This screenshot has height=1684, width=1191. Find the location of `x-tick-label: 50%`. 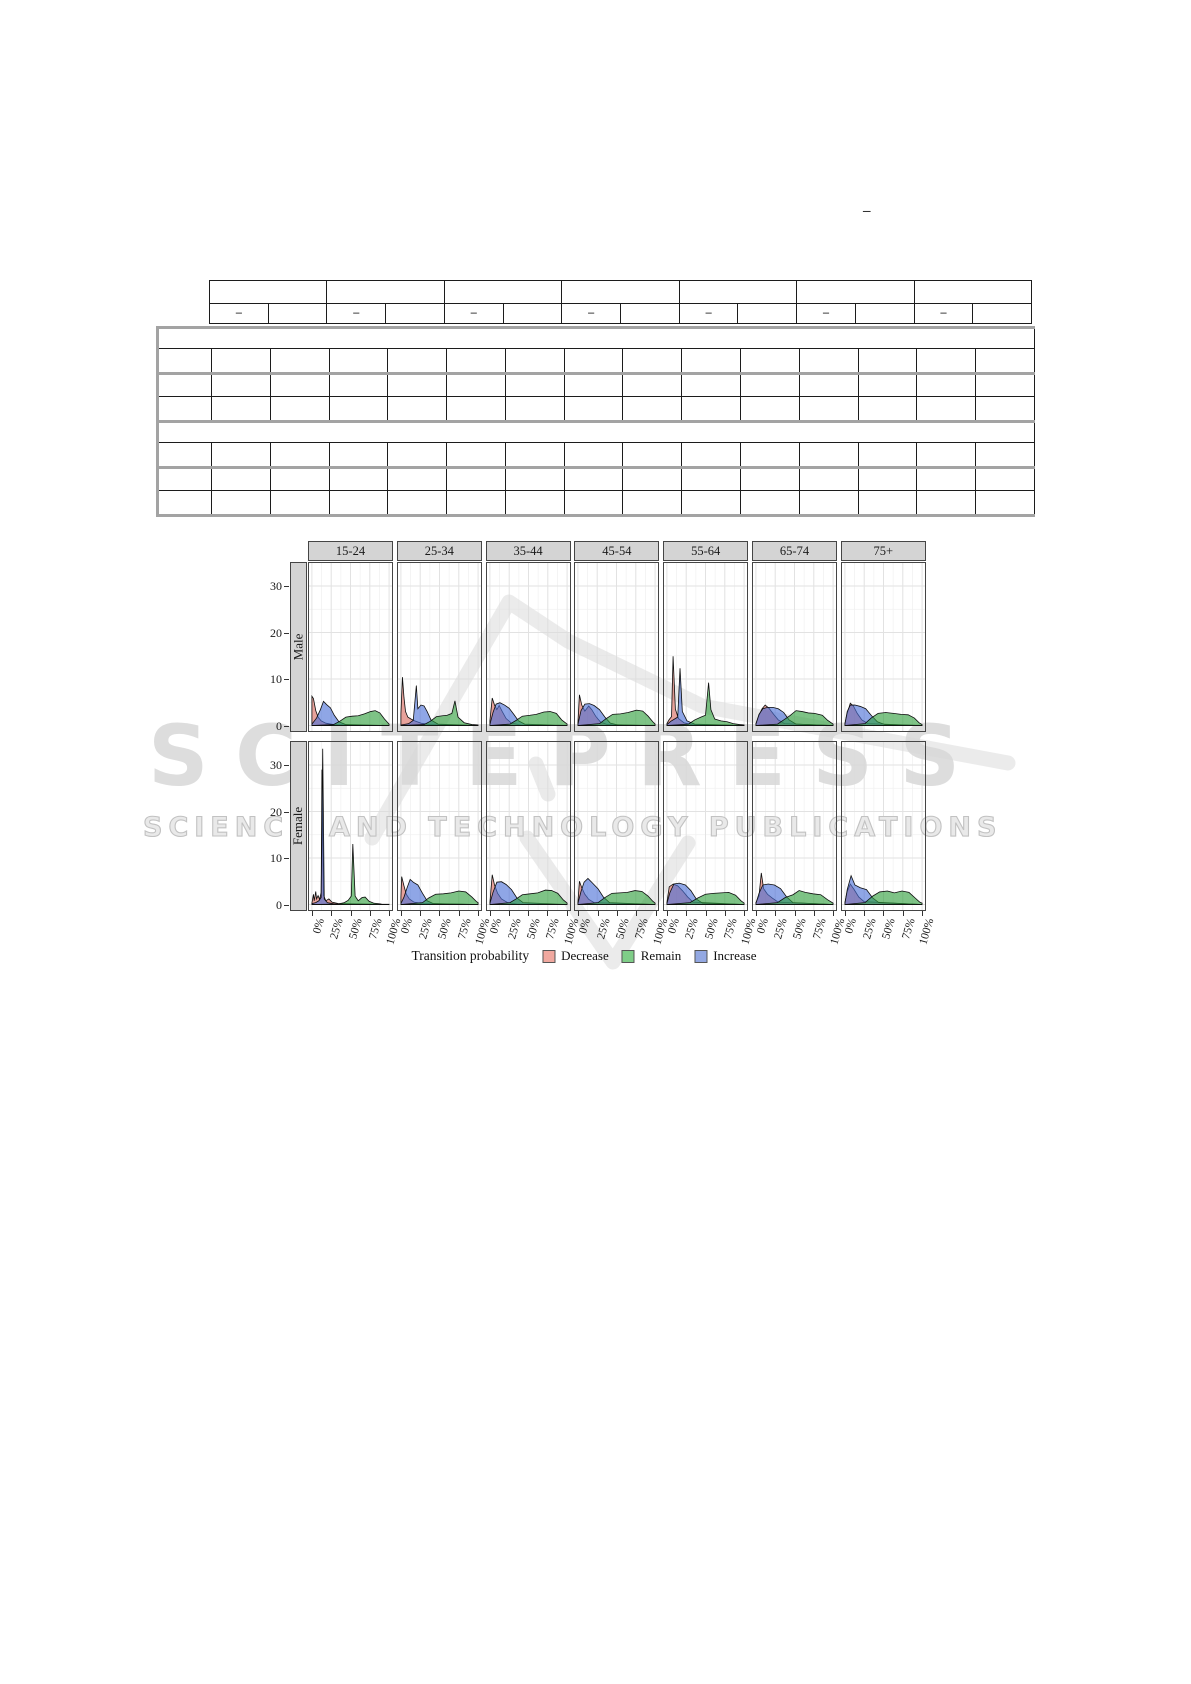

x-tick-label: 50% is located at coordinates (711, 929).